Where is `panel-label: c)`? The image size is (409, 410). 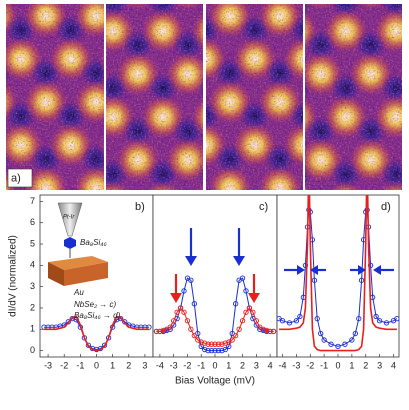
panel-label: c) is located at coordinates (263, 207).